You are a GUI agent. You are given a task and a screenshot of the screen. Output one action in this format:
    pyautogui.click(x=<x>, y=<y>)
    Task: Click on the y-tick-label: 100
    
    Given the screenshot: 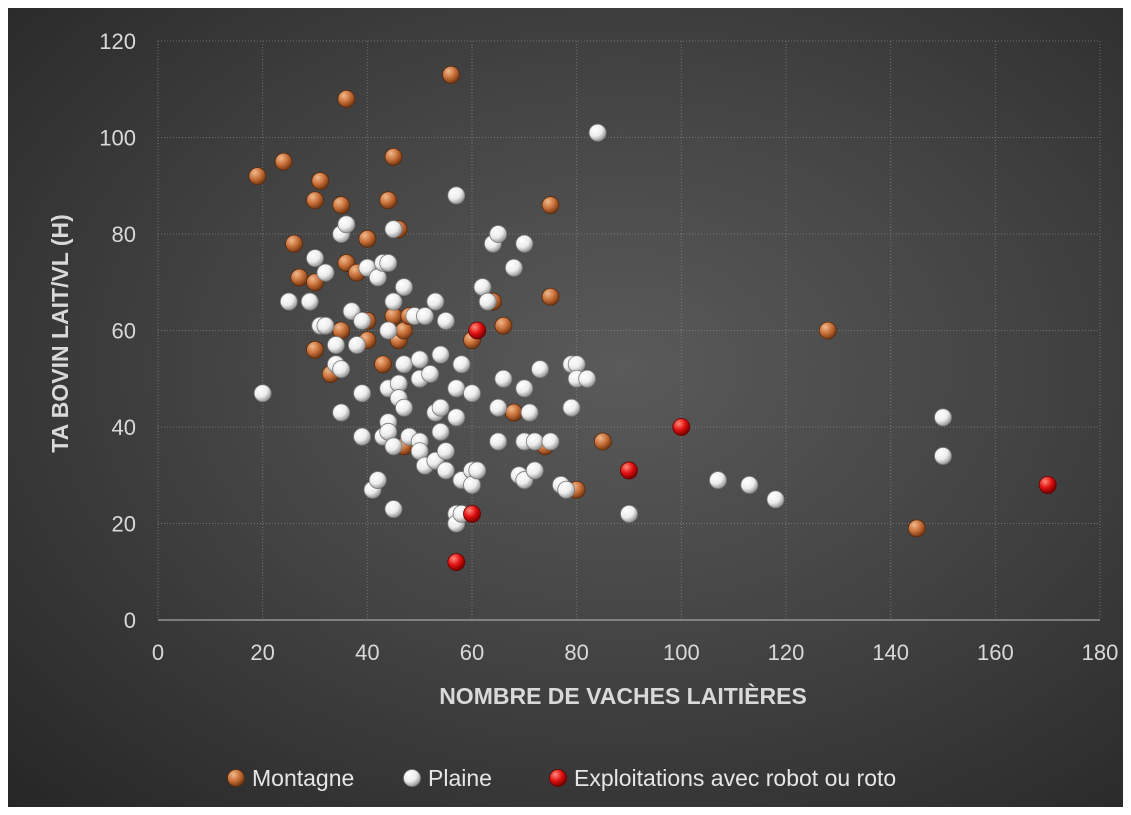 What is the action you would take?
    pyautogui.click(x=117, y=138)
    